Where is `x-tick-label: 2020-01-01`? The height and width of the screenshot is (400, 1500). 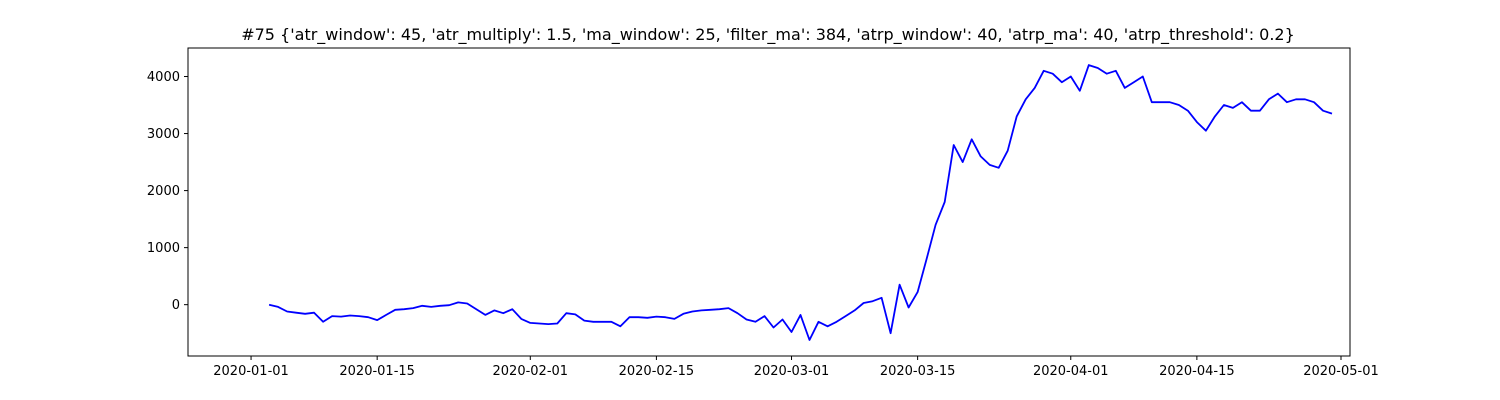 x-tick-label: 2020-01-01 is located at coordinates (251, 371).